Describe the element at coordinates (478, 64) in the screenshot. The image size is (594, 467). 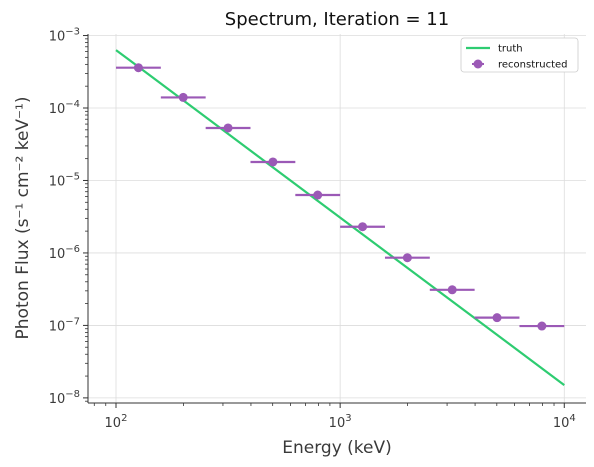
I see `legend-swatch-reconstructed-marker` at that location.